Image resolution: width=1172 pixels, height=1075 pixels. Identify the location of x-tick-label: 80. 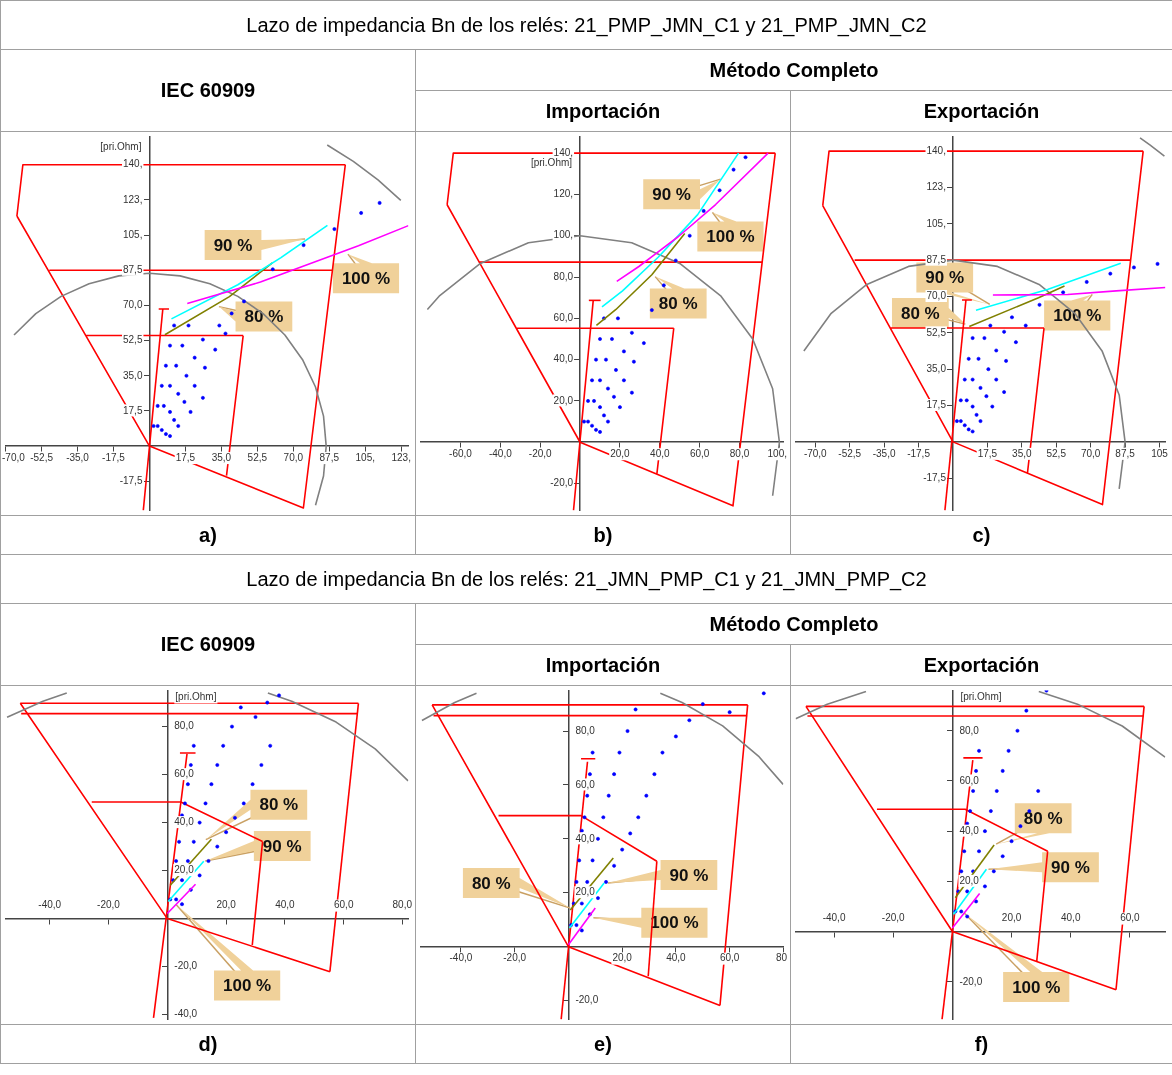
(781, 958).